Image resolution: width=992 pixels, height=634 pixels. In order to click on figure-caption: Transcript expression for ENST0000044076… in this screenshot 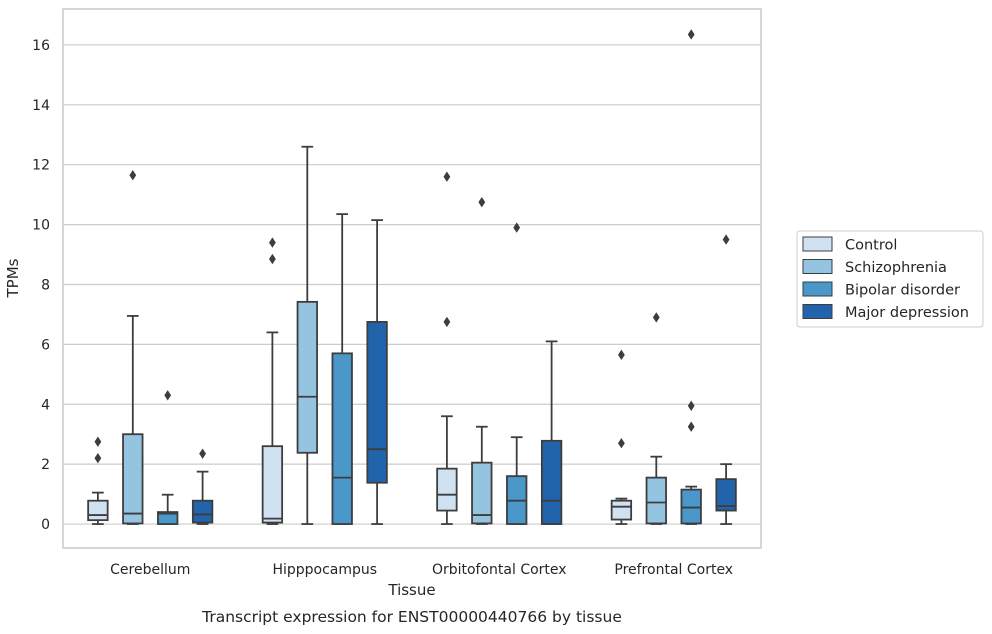, I will do `click(411, 617)`.